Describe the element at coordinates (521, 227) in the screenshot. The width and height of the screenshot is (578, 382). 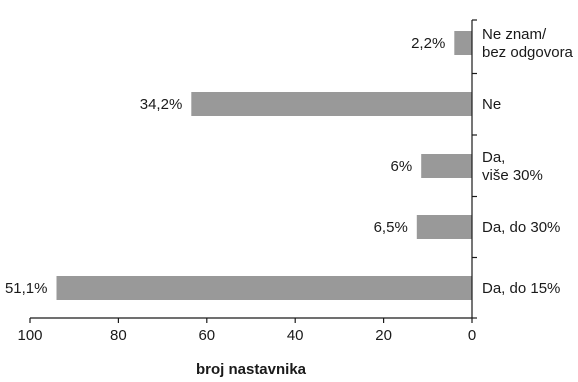
I see `category-label-4-line-1: Da, do 30%` at that location.